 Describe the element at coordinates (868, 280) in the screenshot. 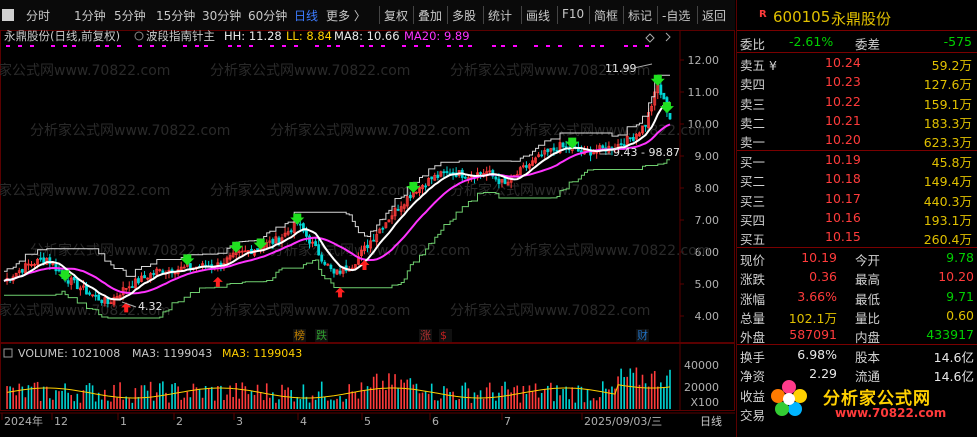

I see `quote-label: 最高` at that location.